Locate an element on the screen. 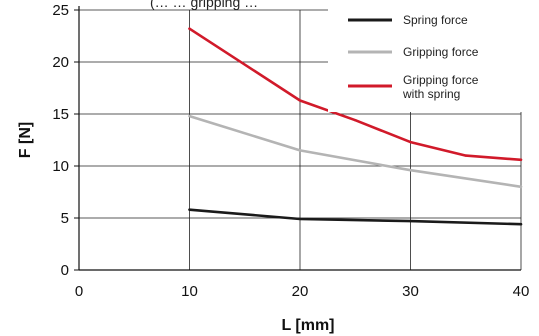 Image resolution: width=539 pixels, height=336 pixels. y-tick-label: 25 is located at coordinates (60, 10).